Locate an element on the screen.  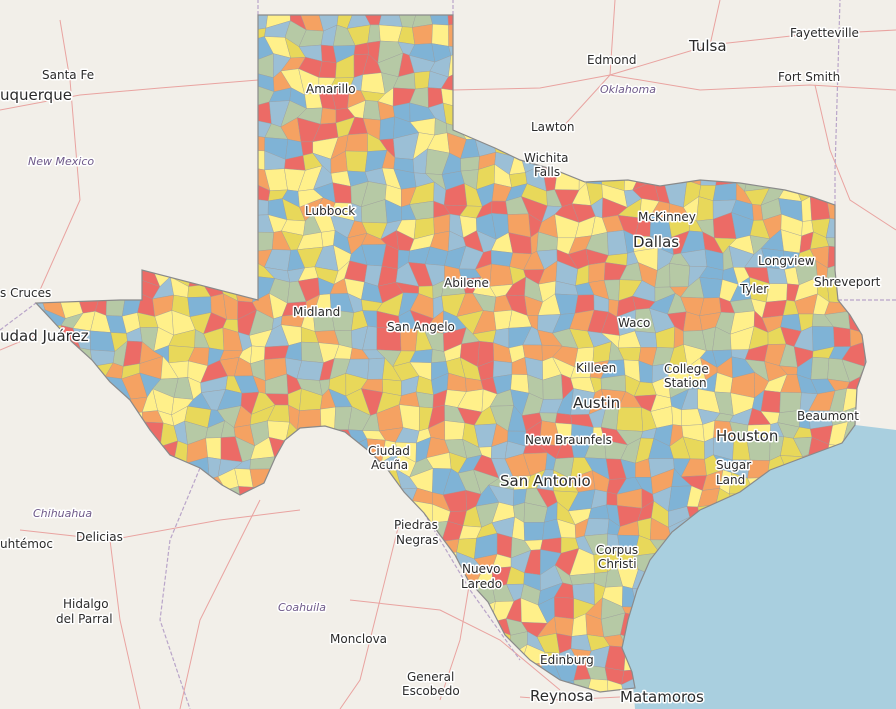
label-las-cruces: s Cruces is located at coordinates (26, 293).